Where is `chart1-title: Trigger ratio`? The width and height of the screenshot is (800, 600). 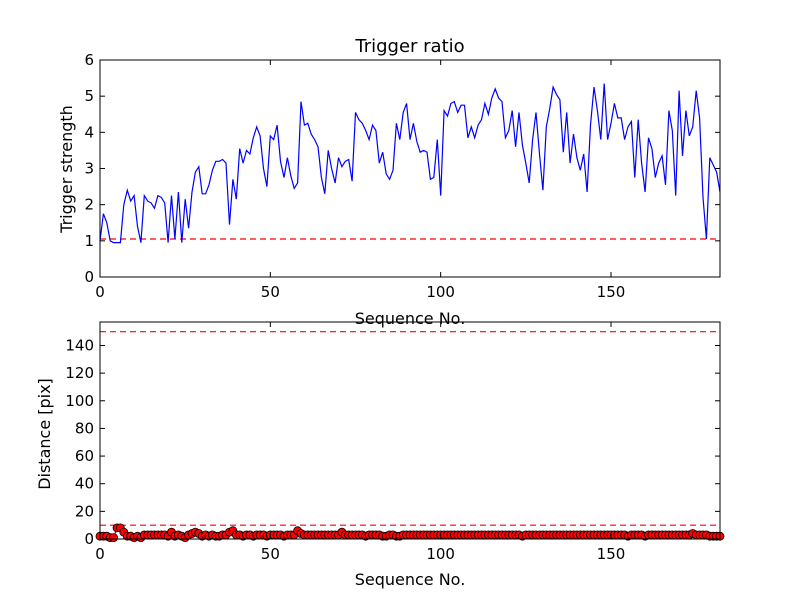
chart1-title: Trigger ratio is located at coordinates (409, 46).